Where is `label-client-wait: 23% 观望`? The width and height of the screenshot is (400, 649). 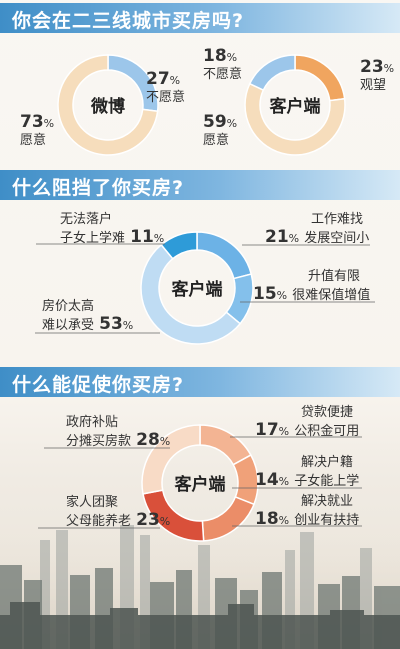
label-client-wait: 23% 观望 is located at coordinates (377, 75).